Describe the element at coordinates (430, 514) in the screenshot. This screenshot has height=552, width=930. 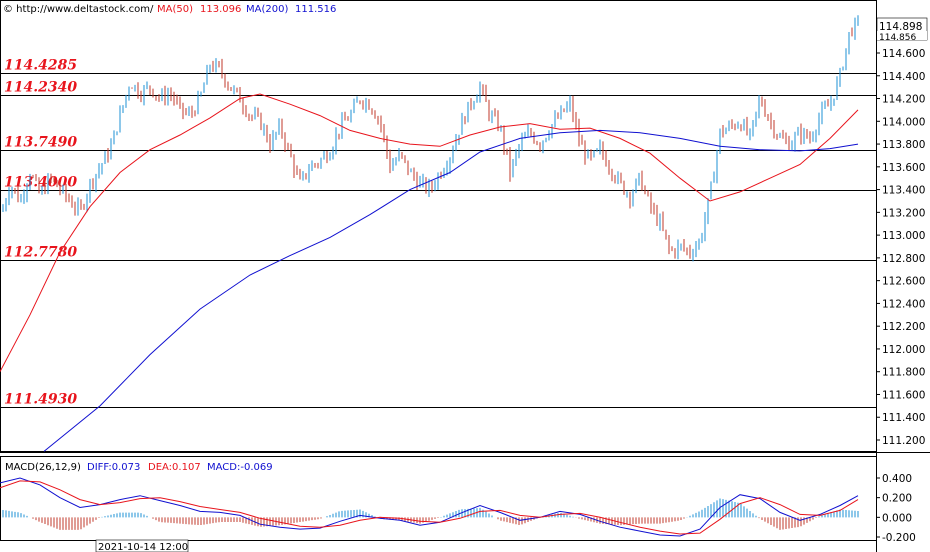
I see `macd-histogram` at that location.